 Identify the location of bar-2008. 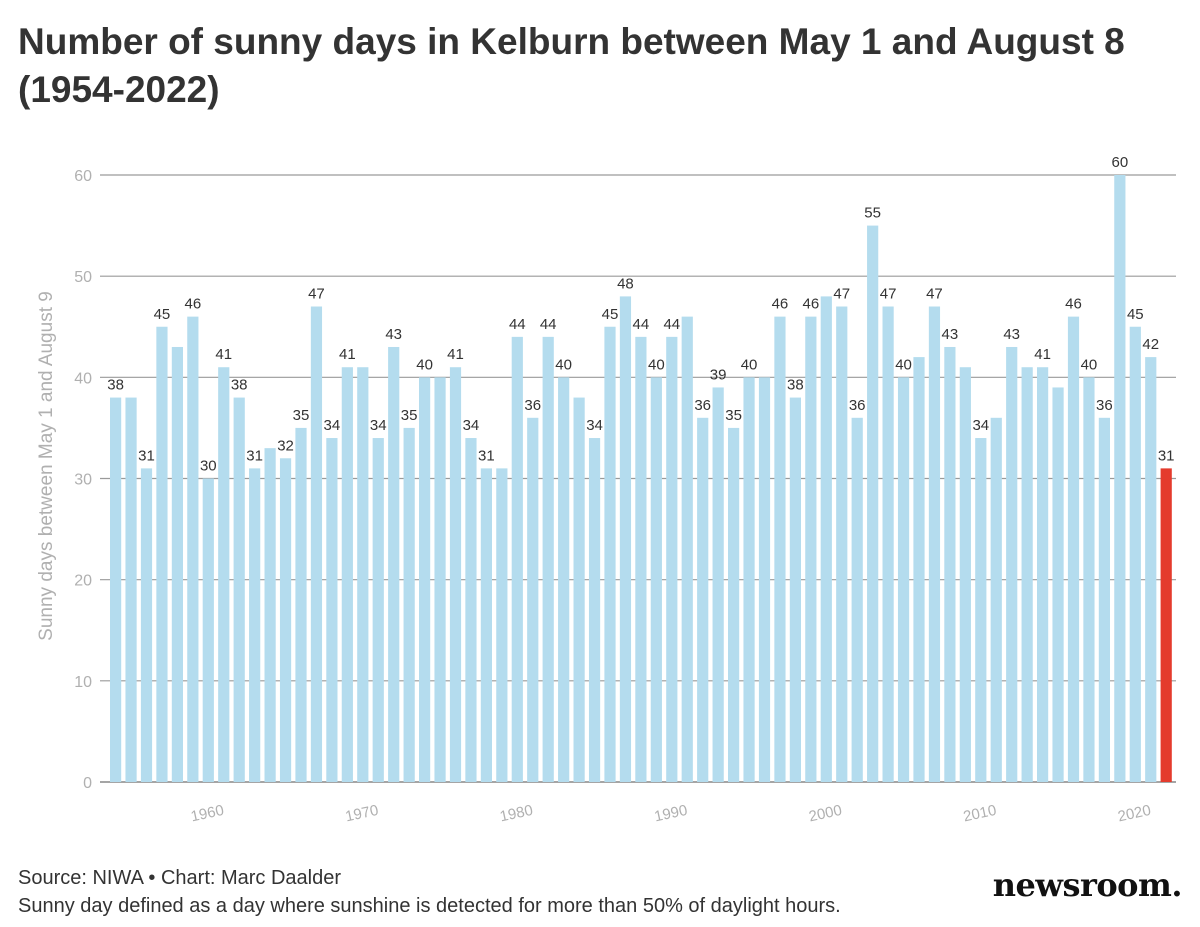
(950, 564).